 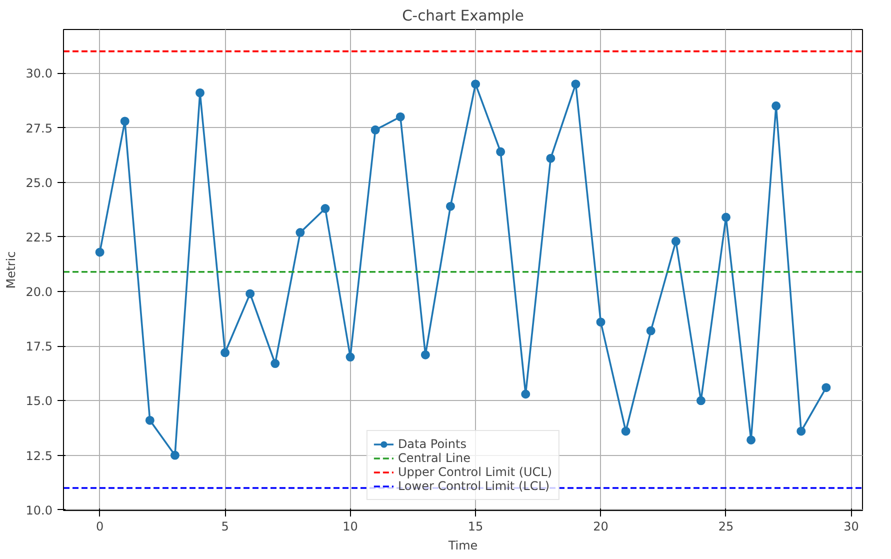 What do you see at coordinates (463, 16) in the screenshot?
I see `chart-title: C-chart Example` at bounding box center [463, 16].